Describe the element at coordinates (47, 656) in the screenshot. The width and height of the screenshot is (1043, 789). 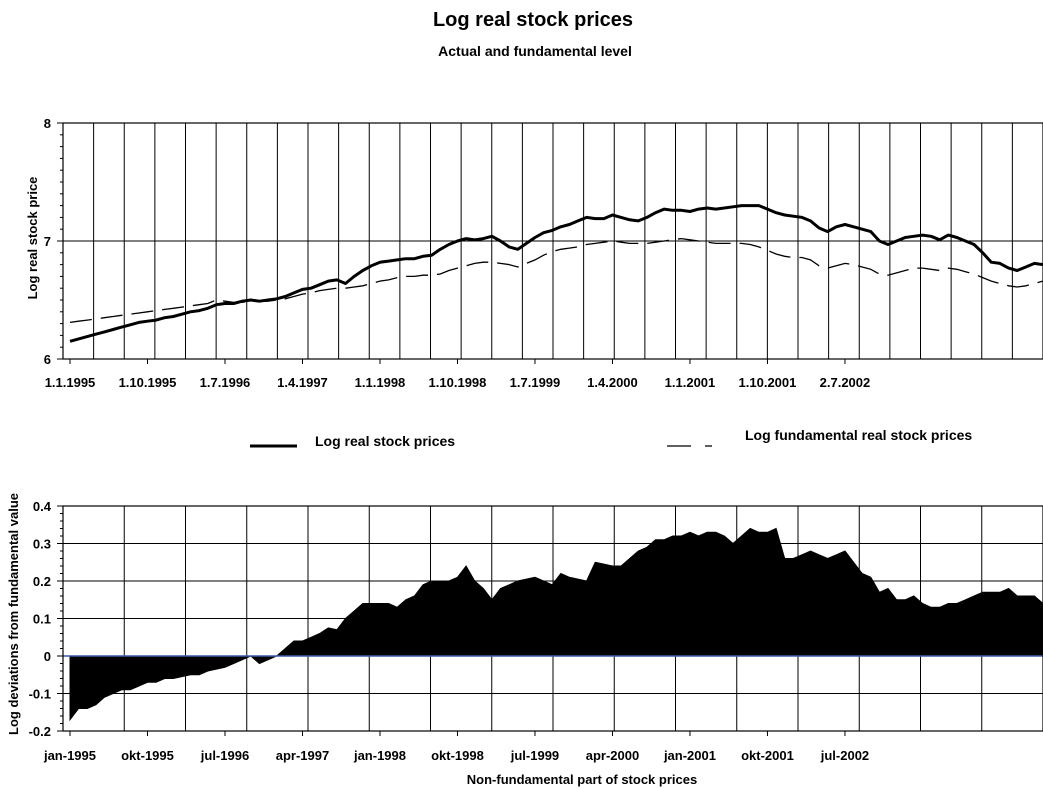
I see `bottom-y-tick-label: 0` at that location.